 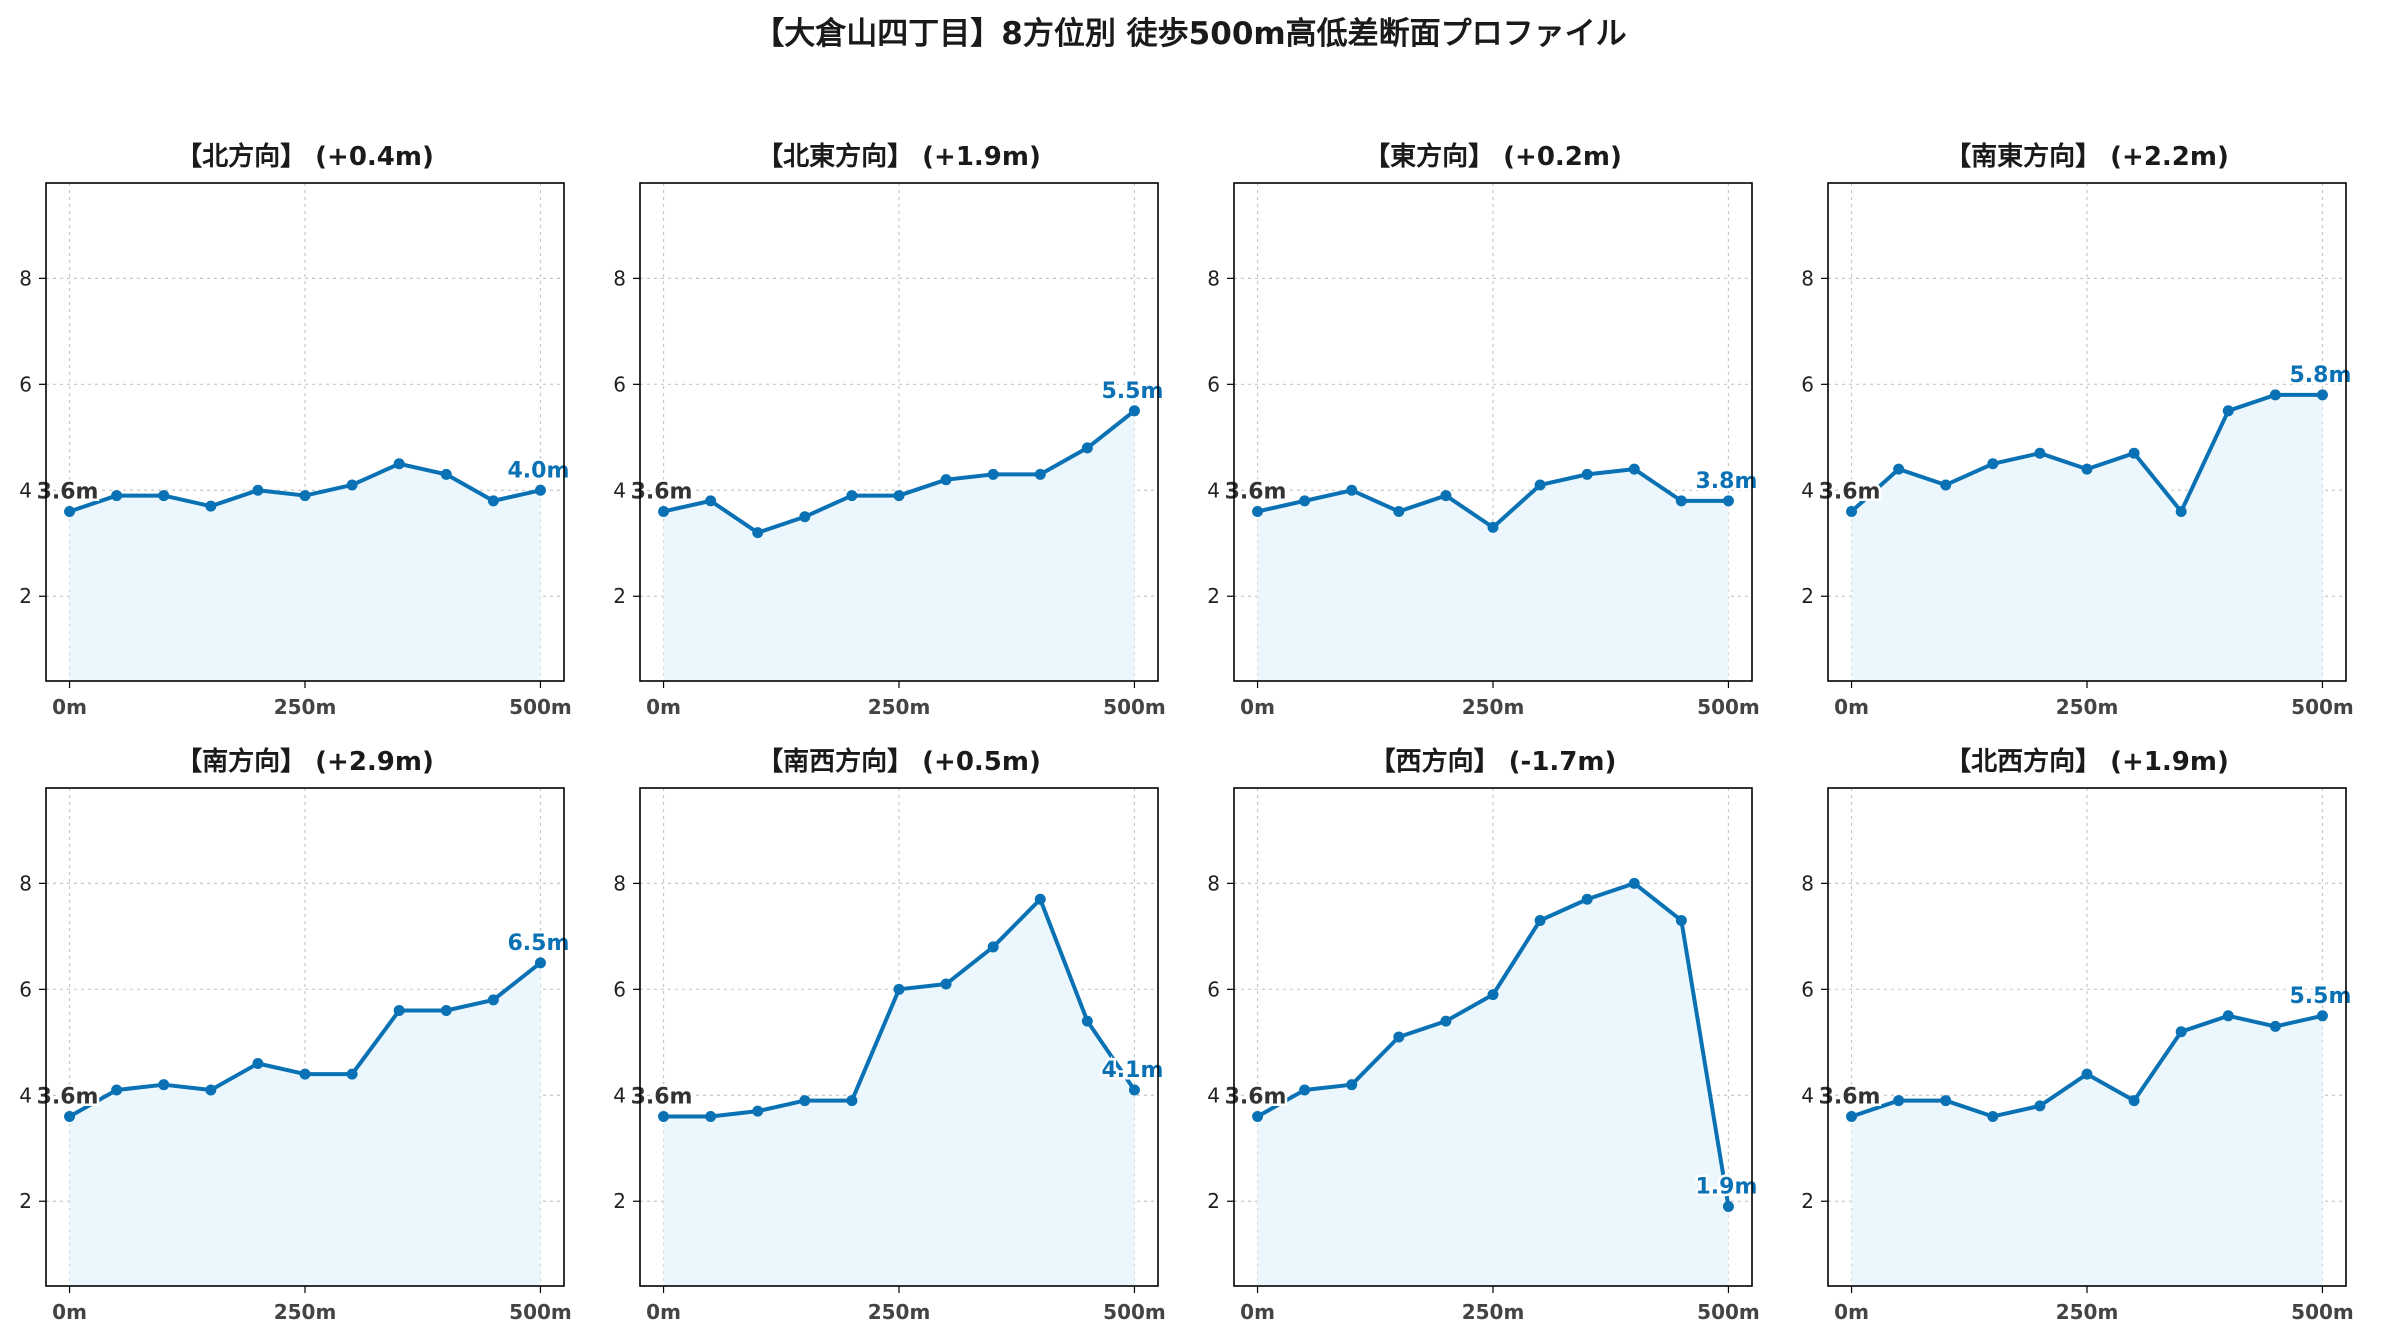 What do you see at coordinates (1493, 156) in the screenshot?
I see `panel-title: 【東方向】 (+0.2m)` at bounding box center [1493, 156].